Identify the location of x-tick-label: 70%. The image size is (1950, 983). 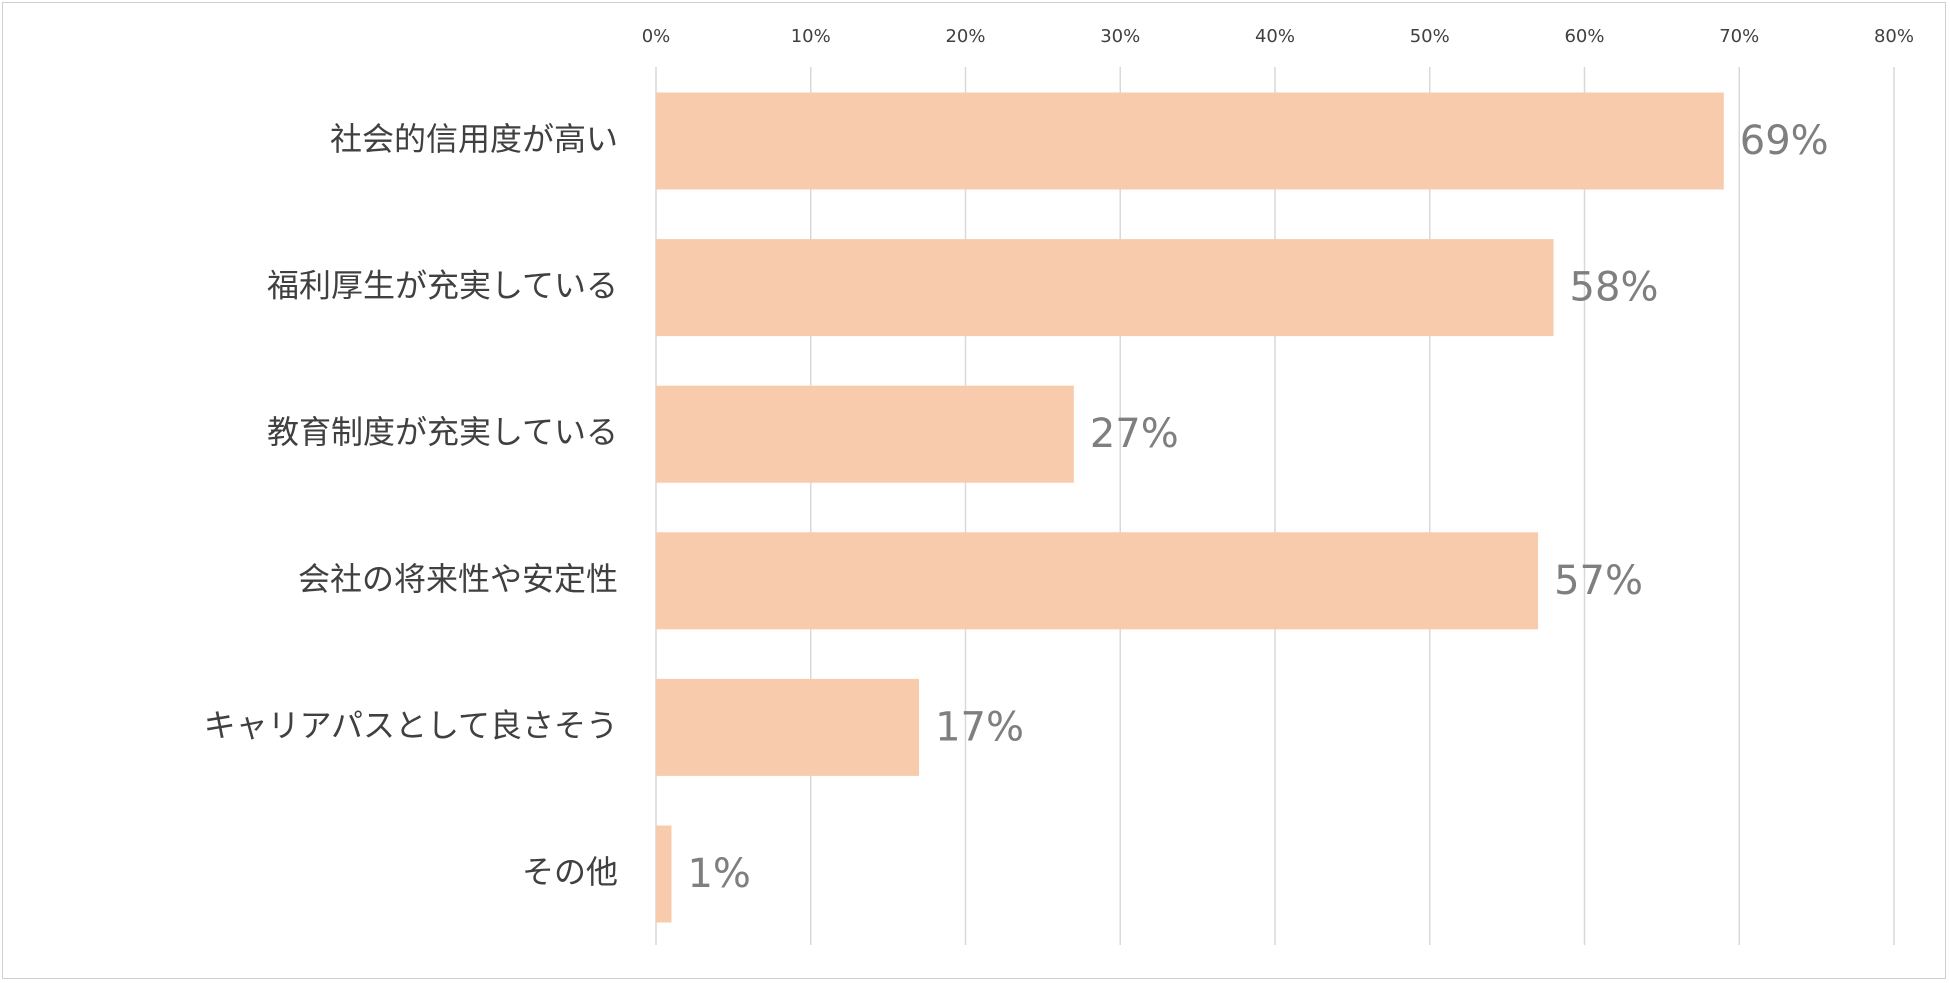
(1739, 36).